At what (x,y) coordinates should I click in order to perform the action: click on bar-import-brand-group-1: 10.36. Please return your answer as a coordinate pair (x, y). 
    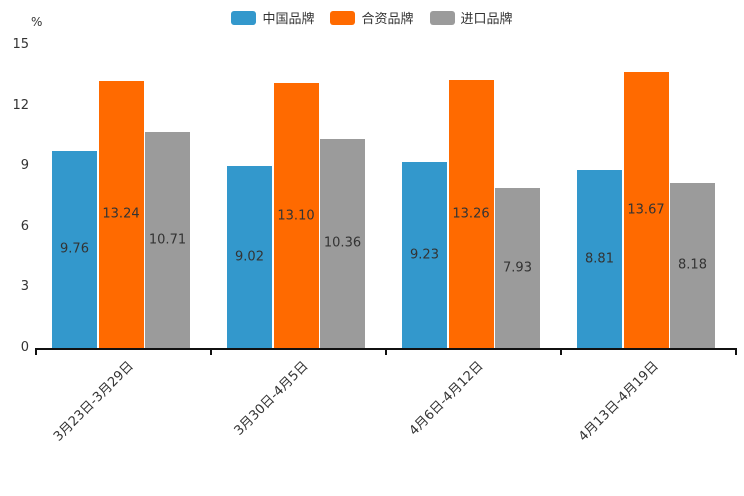
    Looking at the image, I should click on (342, 243).